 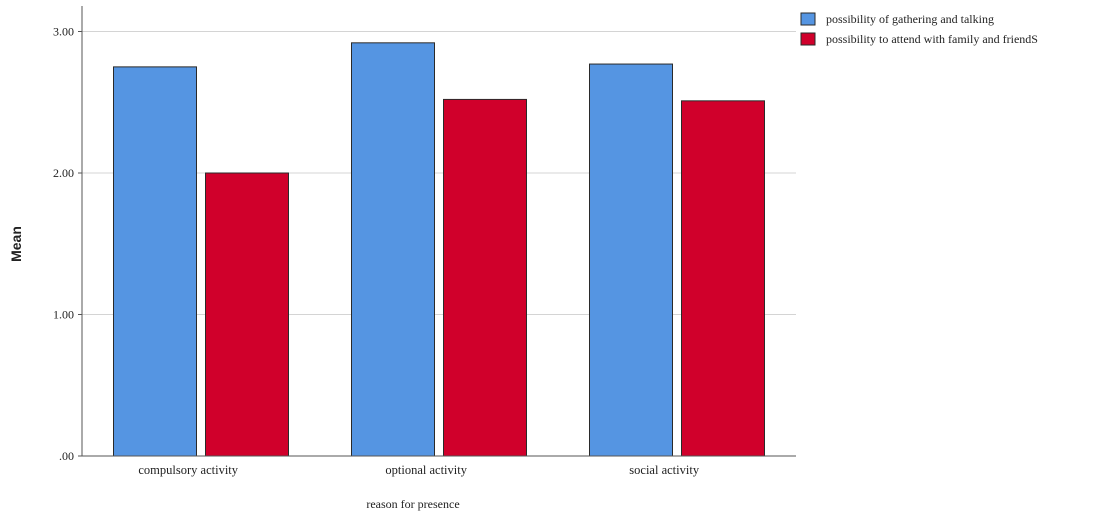 What do you see at coordinates (16, 244) in the screenshot?
I see `y-axis-label: Mean` at bounding box center [16, 244].